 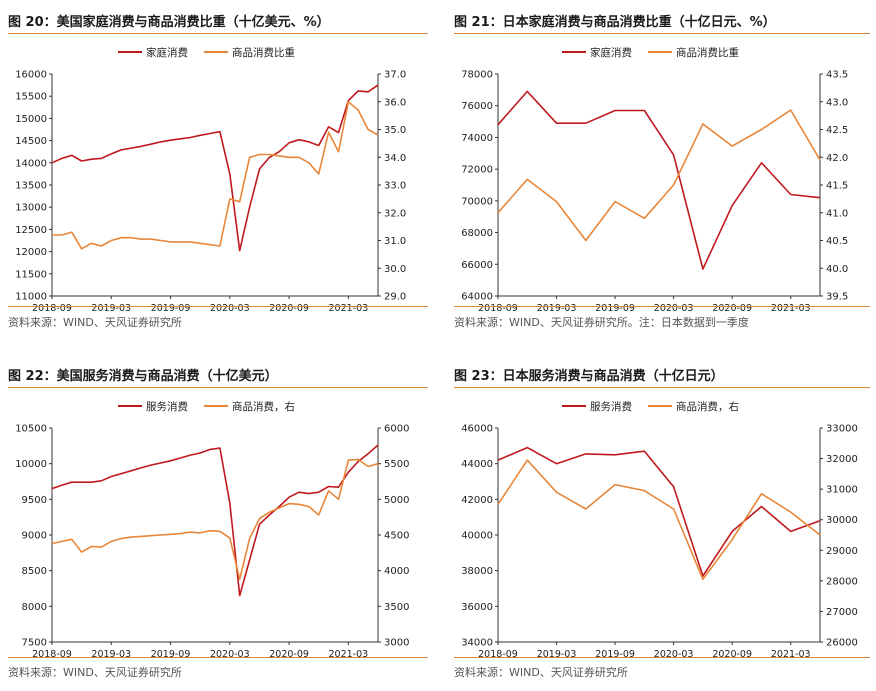 What do you see at coordinates (837, 158) in the screenshot?
I see `y-right-tick-label: 42.0` at bounding box center [837, 158].